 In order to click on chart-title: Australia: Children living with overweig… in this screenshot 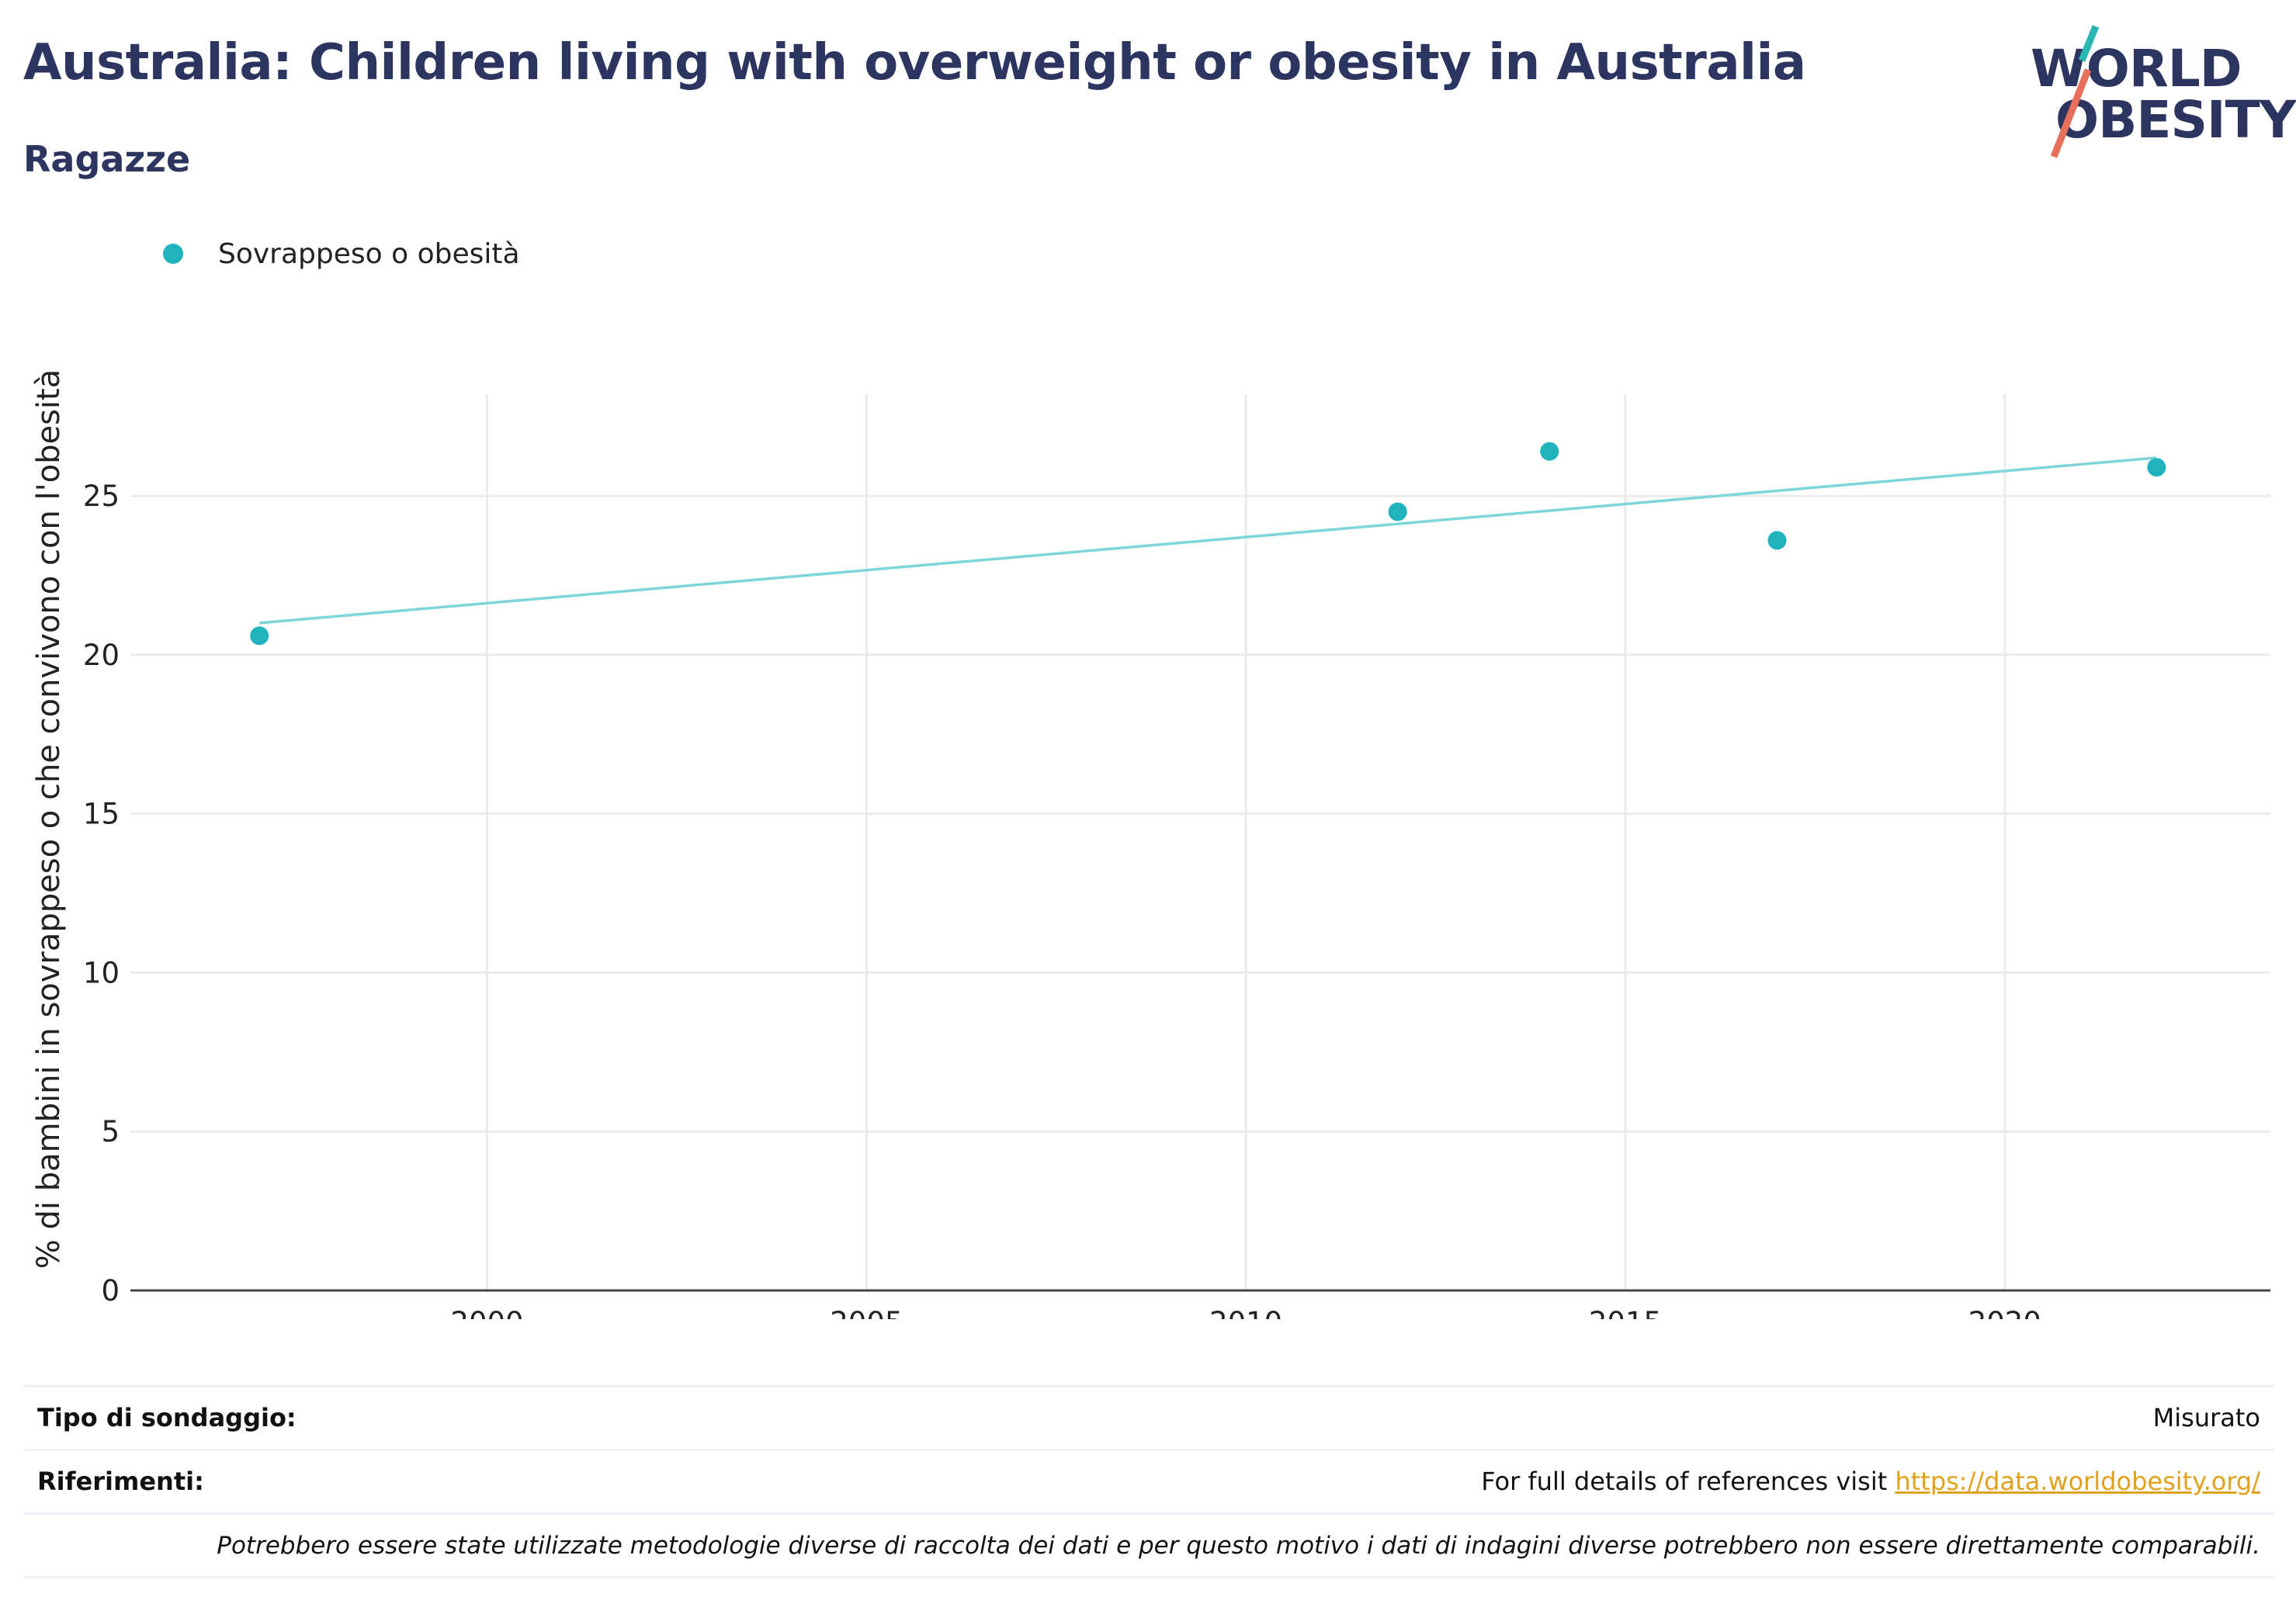, I will do `click(915, 63)`.